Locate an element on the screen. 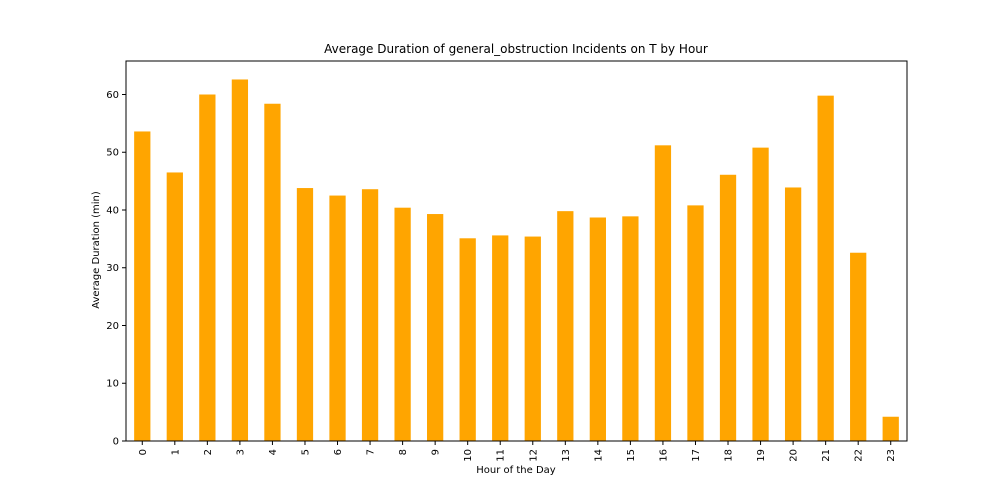 The width and height of the screenshot is (1008, 504). y-tick-label: 20 is located at coordinates (112, 326).